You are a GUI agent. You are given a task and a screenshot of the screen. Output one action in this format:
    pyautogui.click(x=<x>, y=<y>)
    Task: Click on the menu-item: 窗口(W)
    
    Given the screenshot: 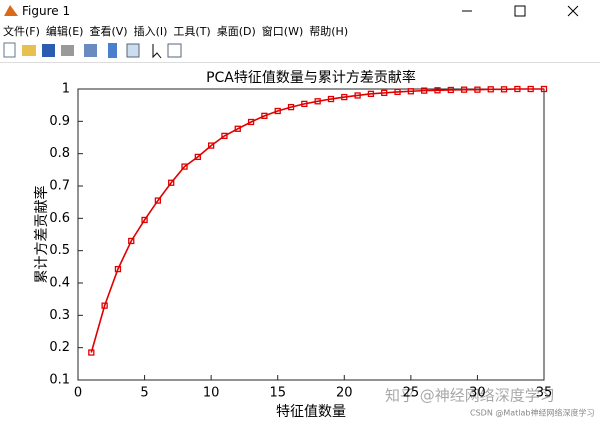 What is the action you would take?
    pyautogui.click(x=282, y=31)
    